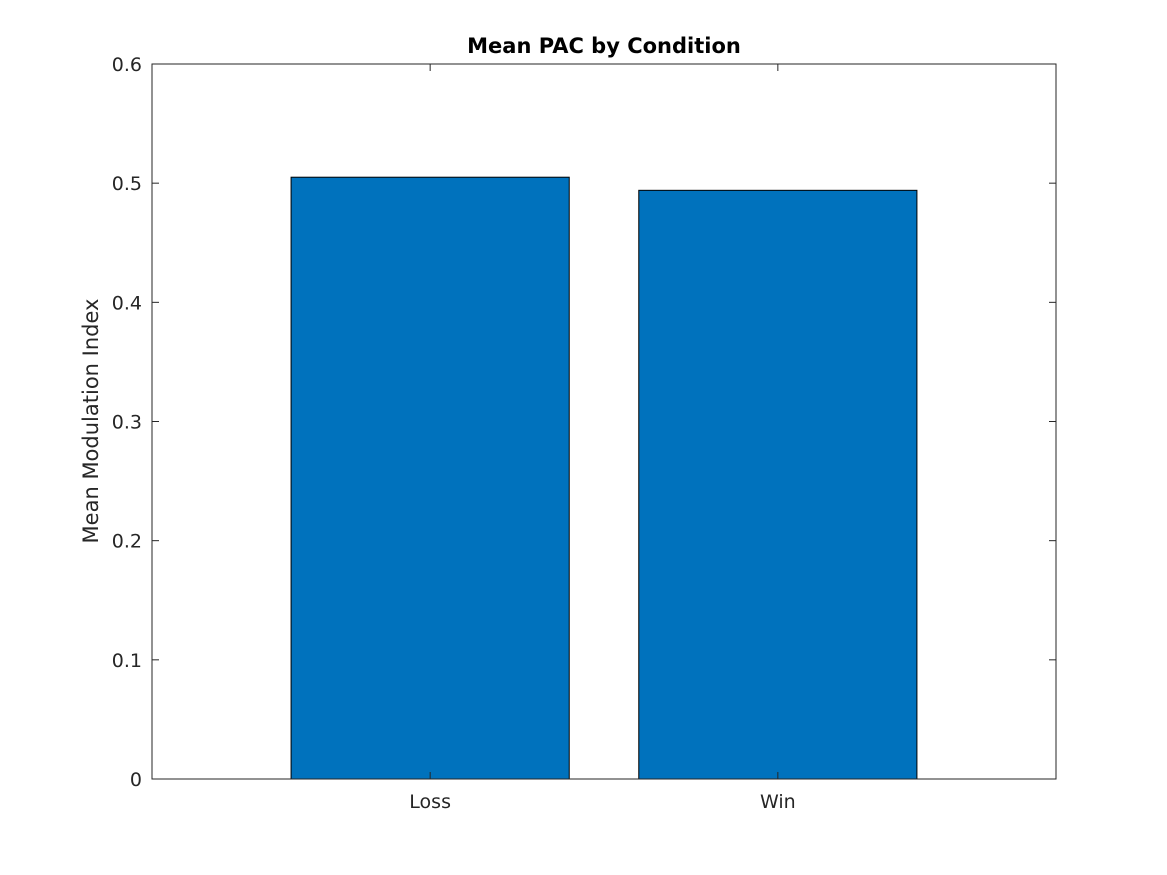 This screenshot has height=875, width=1167. I want to click on x-tick-label: Win, so click(778, 802).